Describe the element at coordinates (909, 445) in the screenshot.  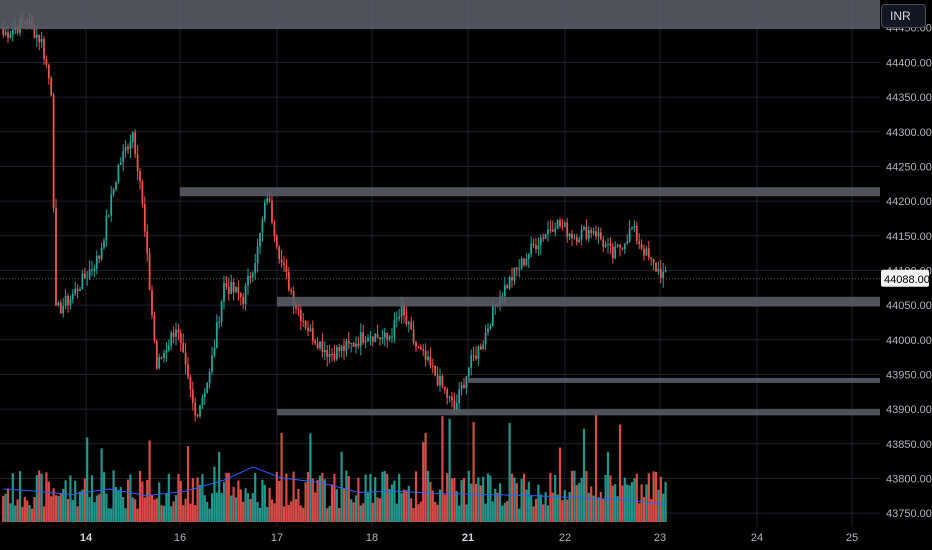
I see `price-tick-label: 43850.00` at that location.